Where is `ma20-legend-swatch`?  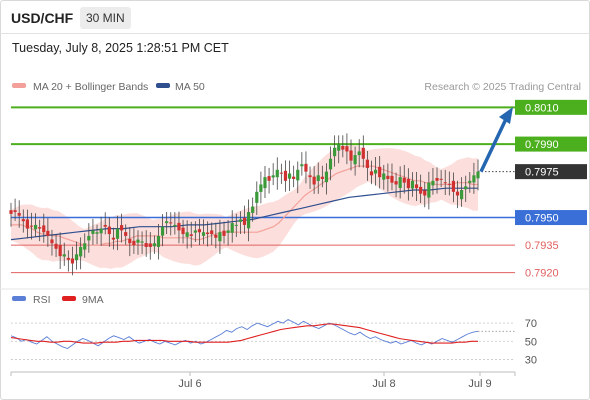 ma20-legend-swatch is located at coordinates (19, 85).